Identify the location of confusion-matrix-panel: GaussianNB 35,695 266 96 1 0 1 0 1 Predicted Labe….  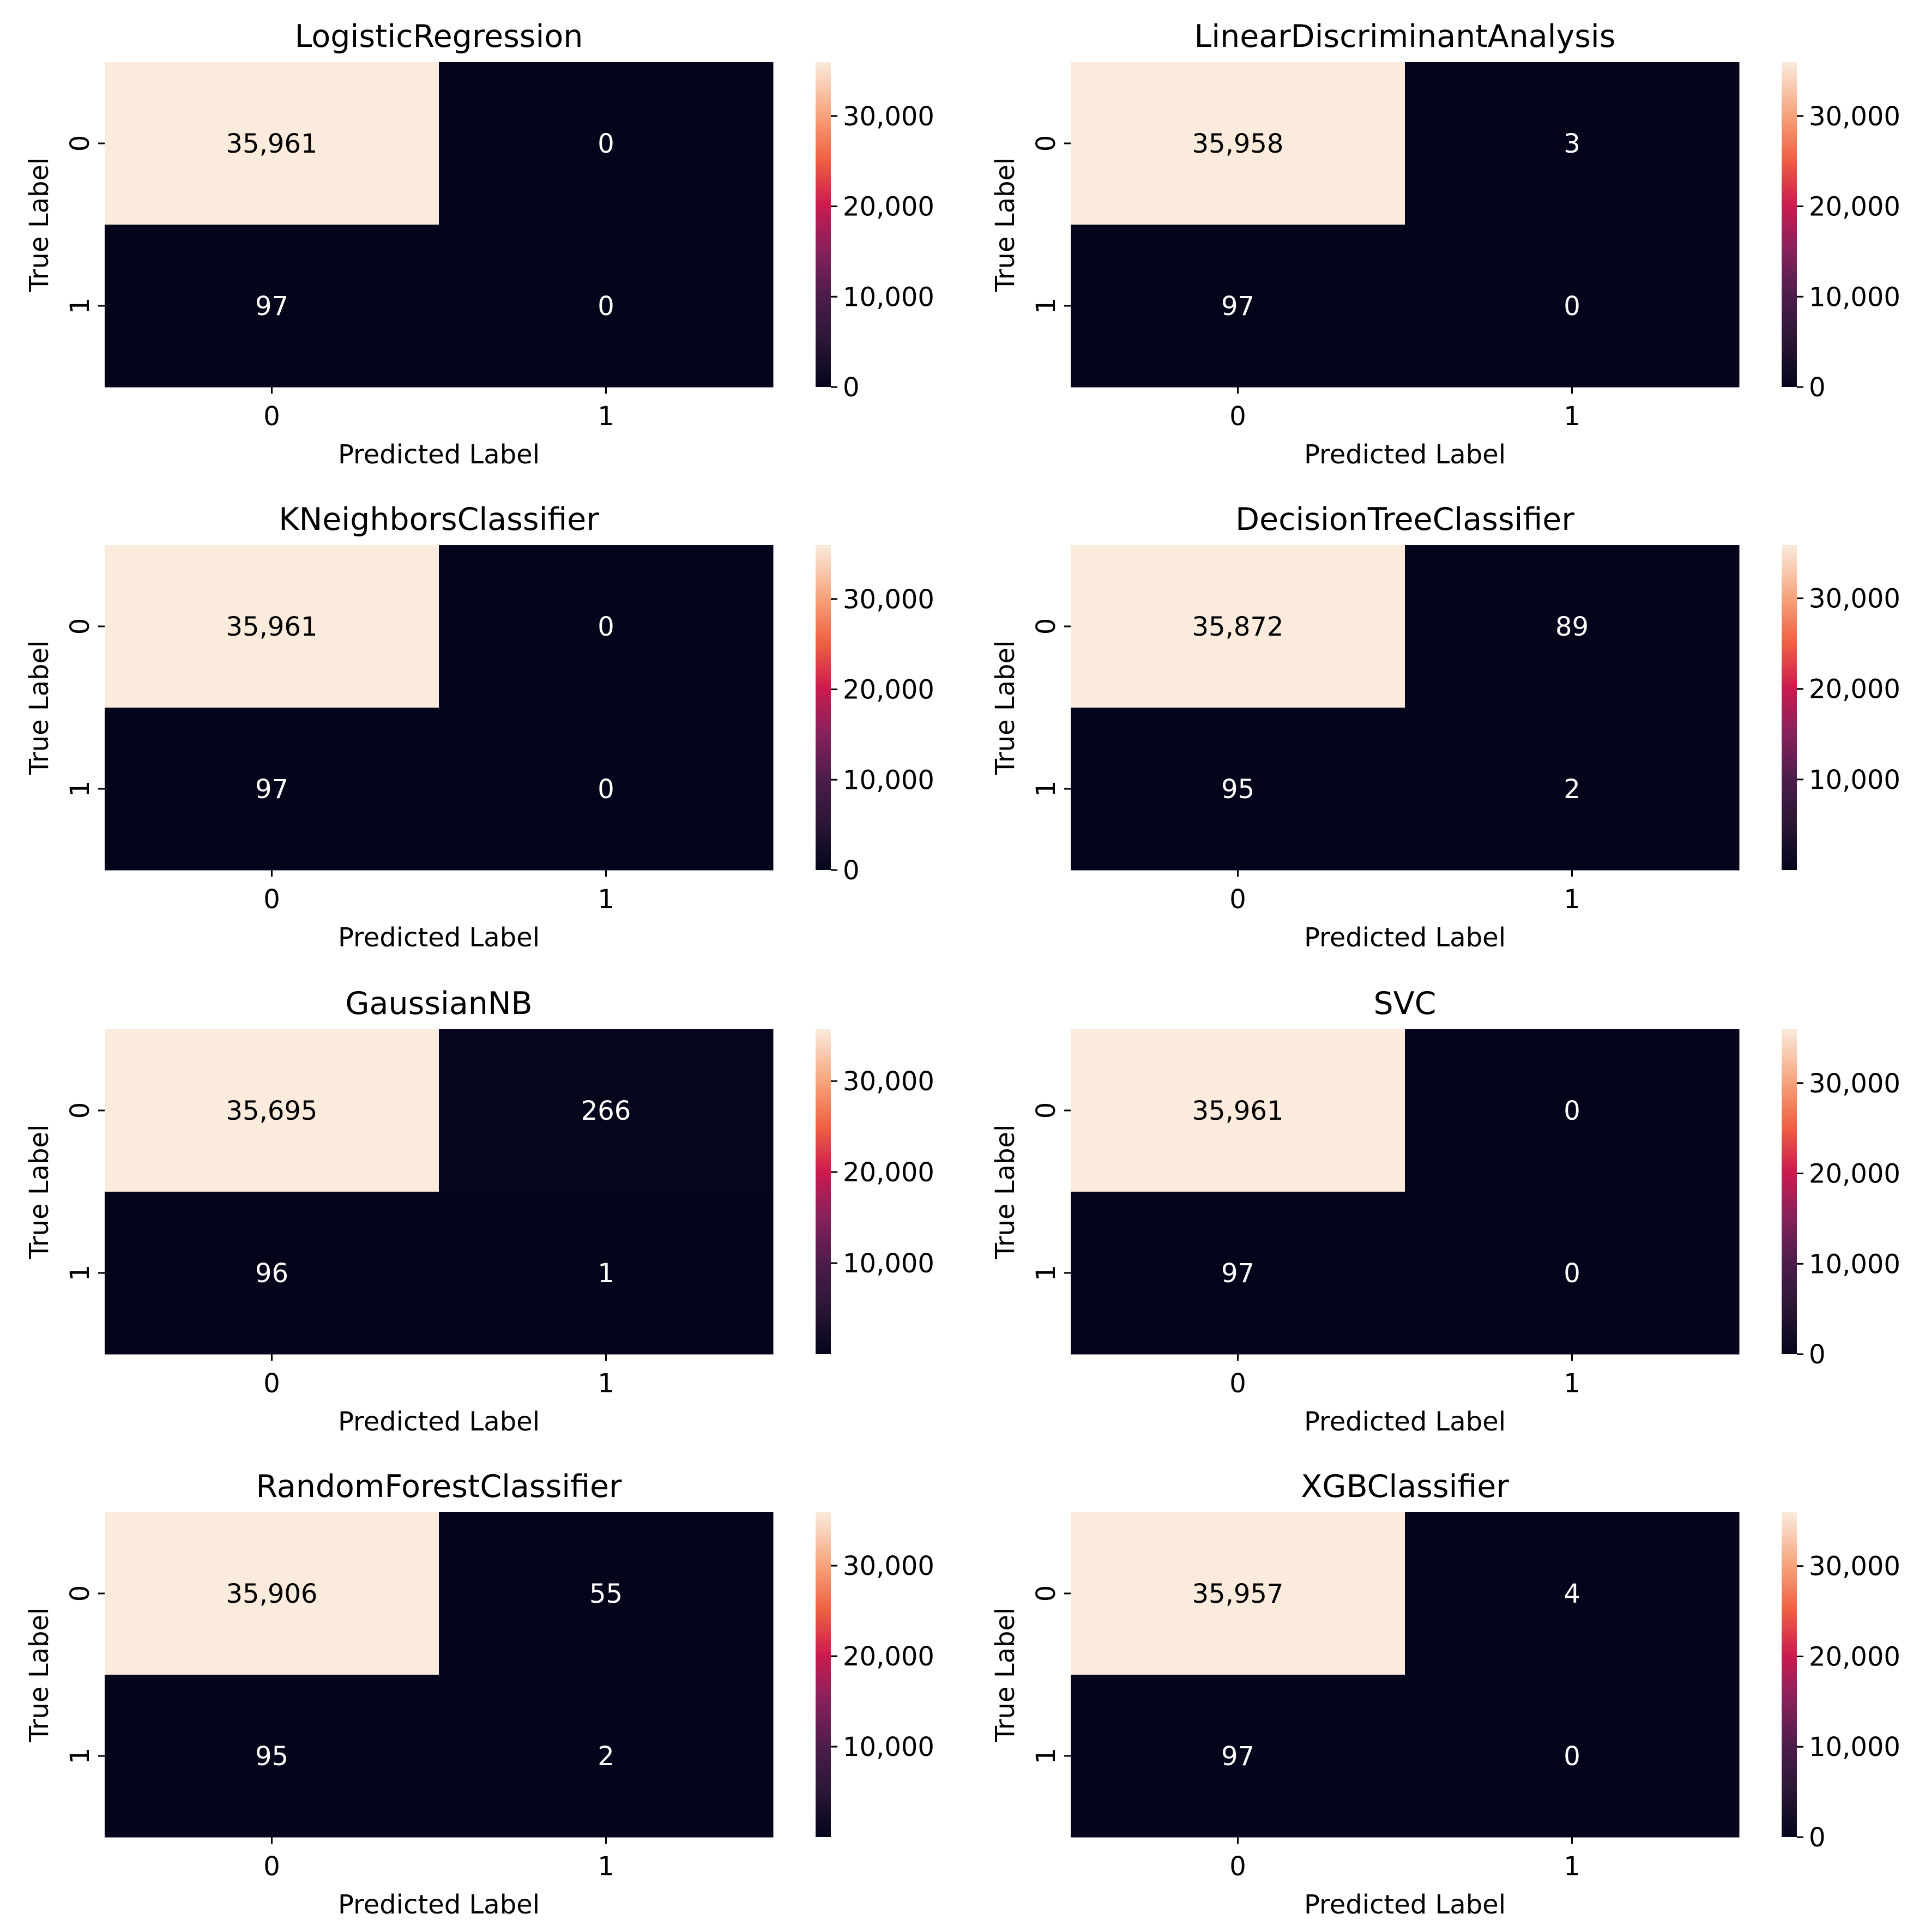
(479, 1211).